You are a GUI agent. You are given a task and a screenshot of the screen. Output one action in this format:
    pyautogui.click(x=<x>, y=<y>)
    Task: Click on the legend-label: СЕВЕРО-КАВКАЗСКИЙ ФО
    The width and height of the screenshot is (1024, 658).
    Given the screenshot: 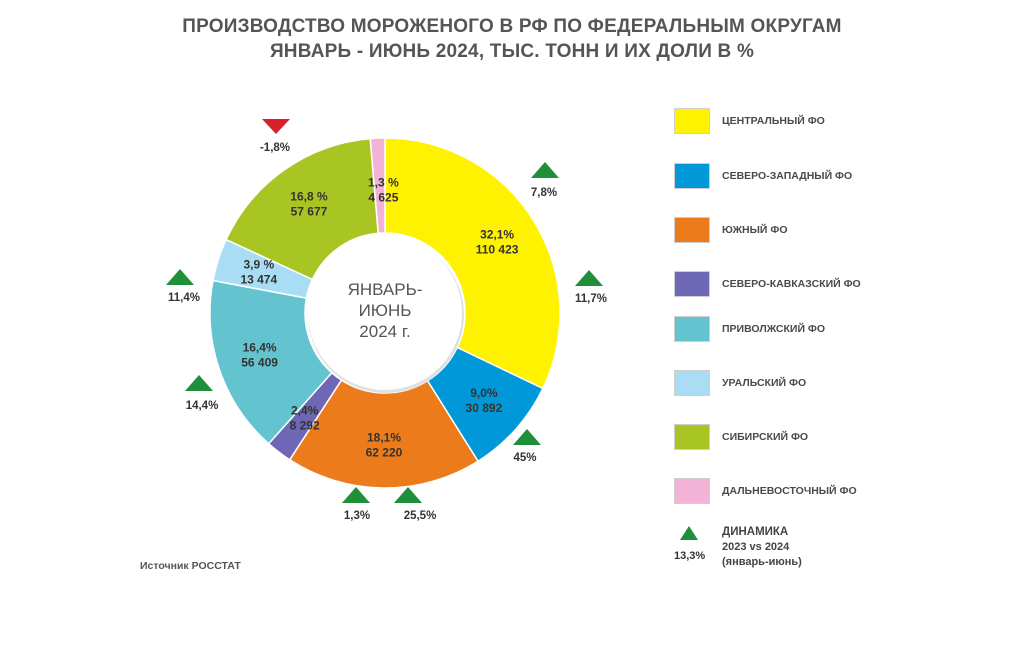 What is the action you would take?
    pyautogui.click(x=791, y=284)
    